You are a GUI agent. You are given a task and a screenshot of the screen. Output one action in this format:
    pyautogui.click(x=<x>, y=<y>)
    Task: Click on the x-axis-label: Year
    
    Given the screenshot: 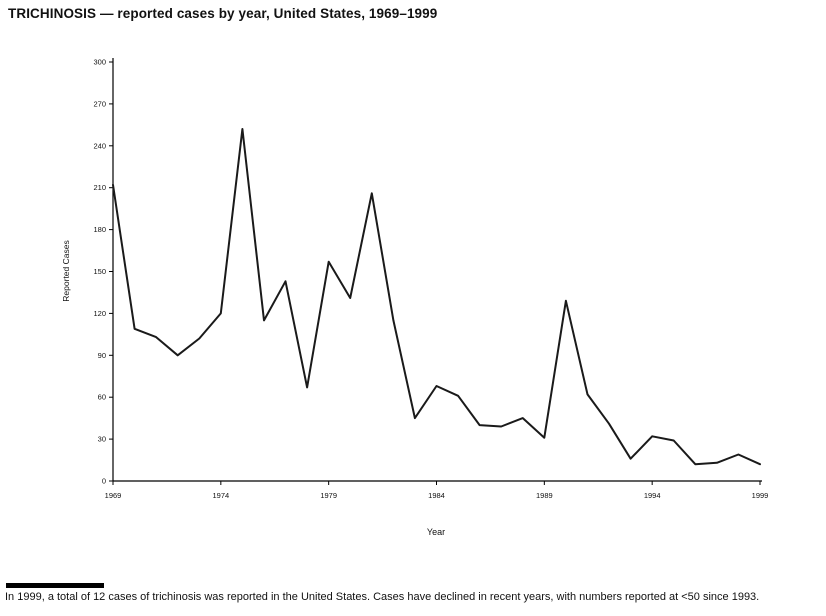 What is the action you would take?
    pyautogui.click(x=436, y=532)
    